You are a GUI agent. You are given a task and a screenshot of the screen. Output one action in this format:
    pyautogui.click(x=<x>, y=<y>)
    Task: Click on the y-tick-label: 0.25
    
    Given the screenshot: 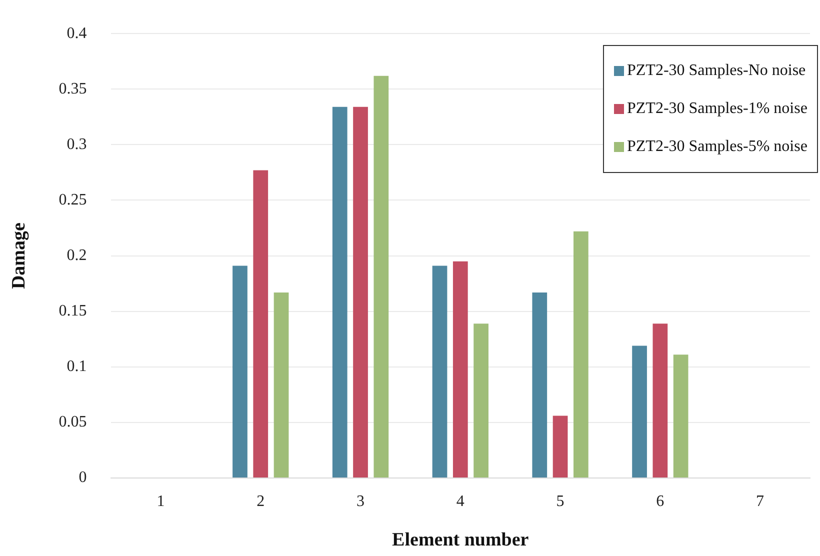 What is the action you would take?
    pyautogui.click(x=72, y=199)
    